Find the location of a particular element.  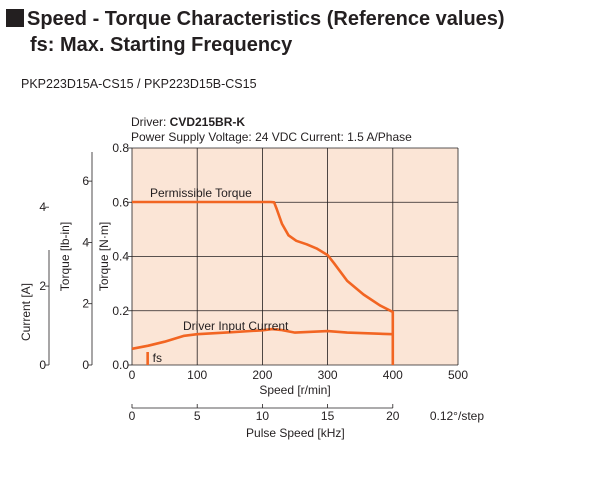

x-tick-label: 200 is located at coordinates (262, 375).